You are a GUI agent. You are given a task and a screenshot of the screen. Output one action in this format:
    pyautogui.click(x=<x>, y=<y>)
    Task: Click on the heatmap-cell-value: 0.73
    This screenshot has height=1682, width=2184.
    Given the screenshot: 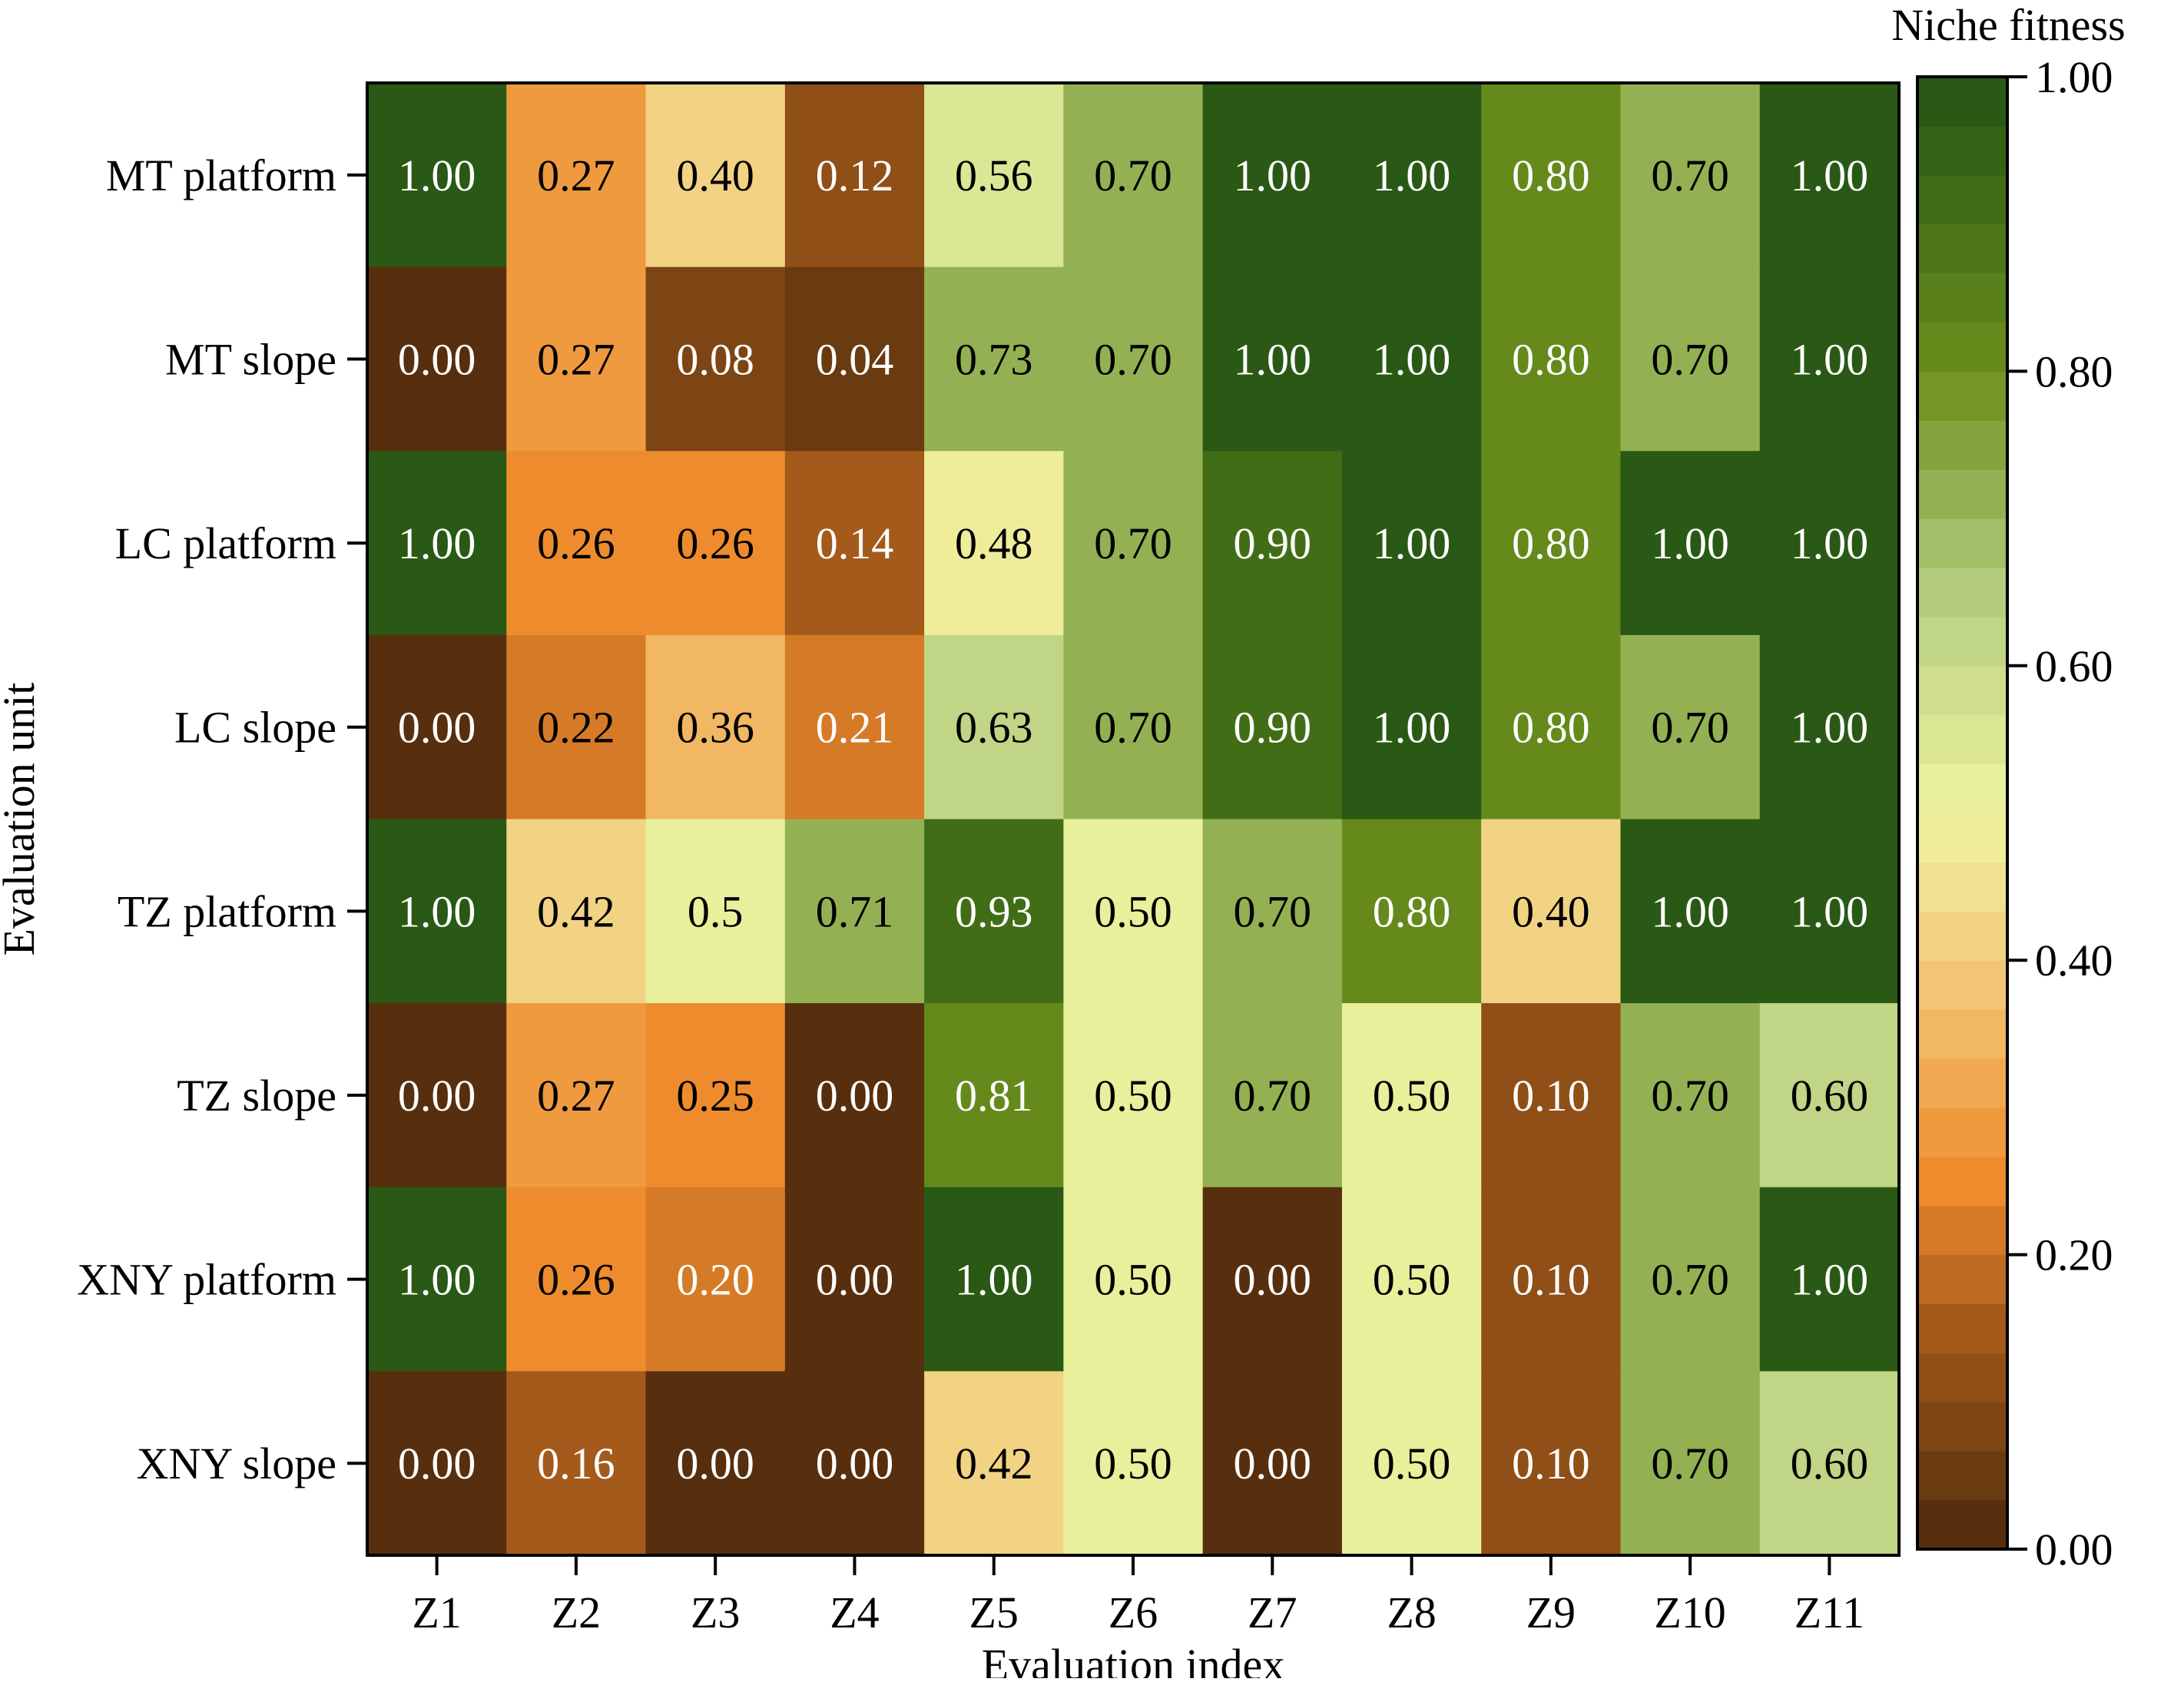 What is the action you would take?
    pyautogui.click(x=994, y=359)
    